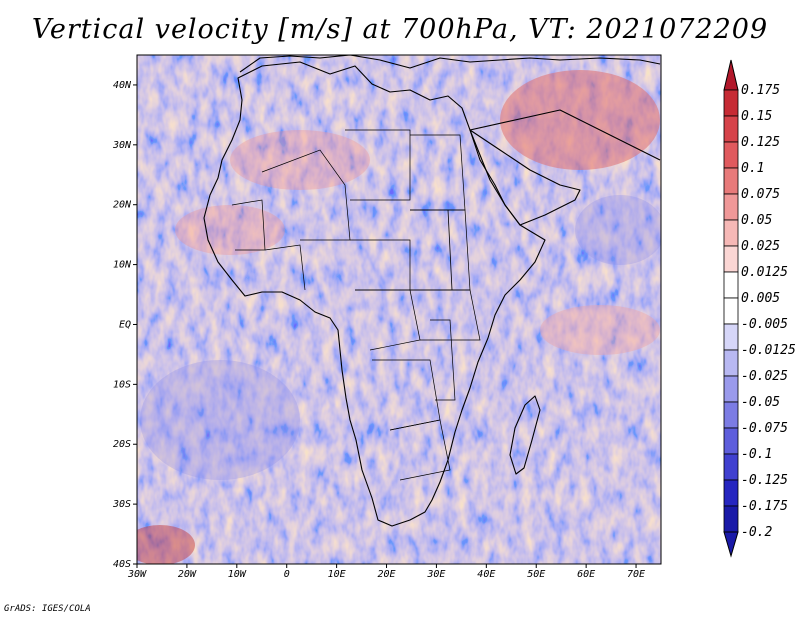 This screenshot has width=800, height=618. I want to click on colorbar-label: 0.005, so click(760, 298).